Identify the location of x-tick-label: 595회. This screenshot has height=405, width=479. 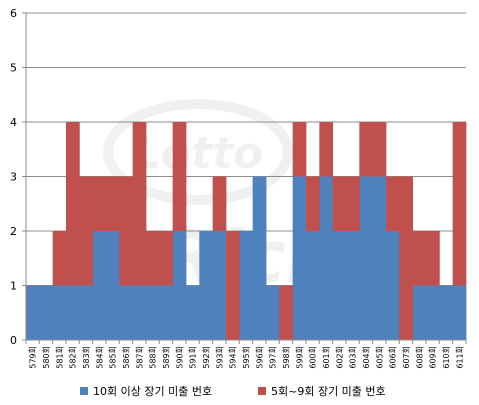
(246, 357).